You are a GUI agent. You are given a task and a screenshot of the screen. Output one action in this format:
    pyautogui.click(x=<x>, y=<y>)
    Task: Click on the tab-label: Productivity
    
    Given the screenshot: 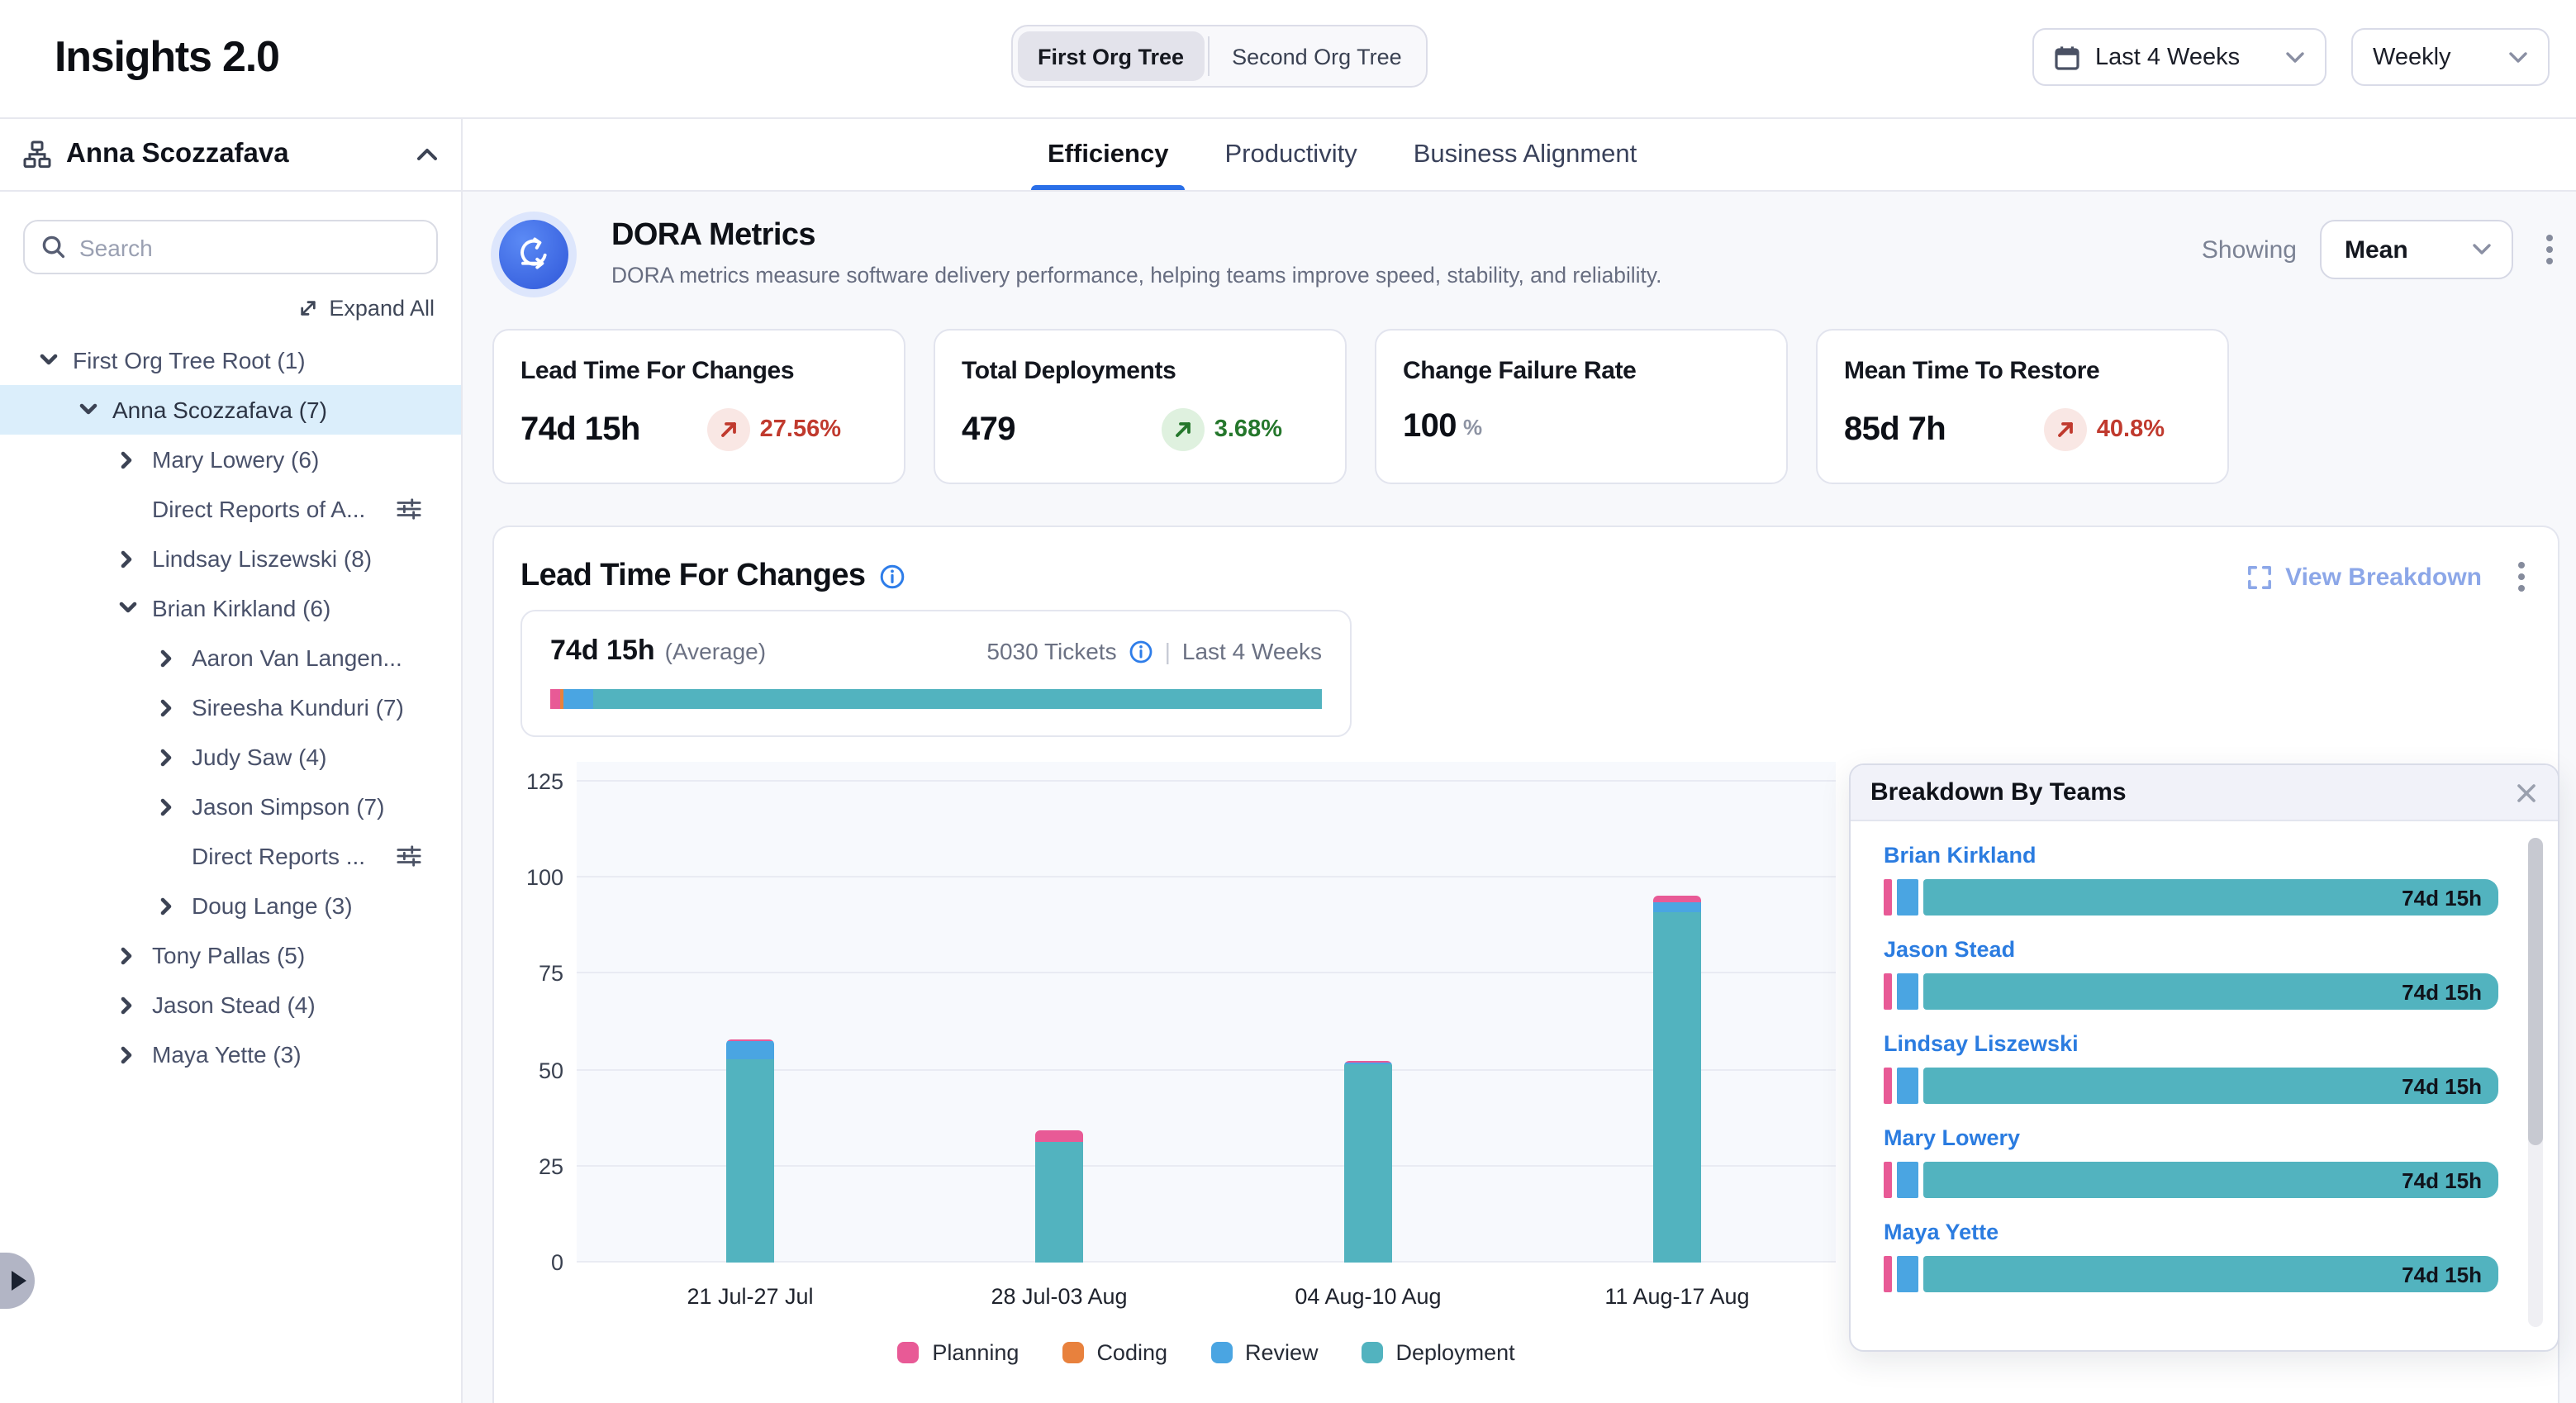 What is the action you would take?
    pyautogui.click(x=1290, y=154)
    